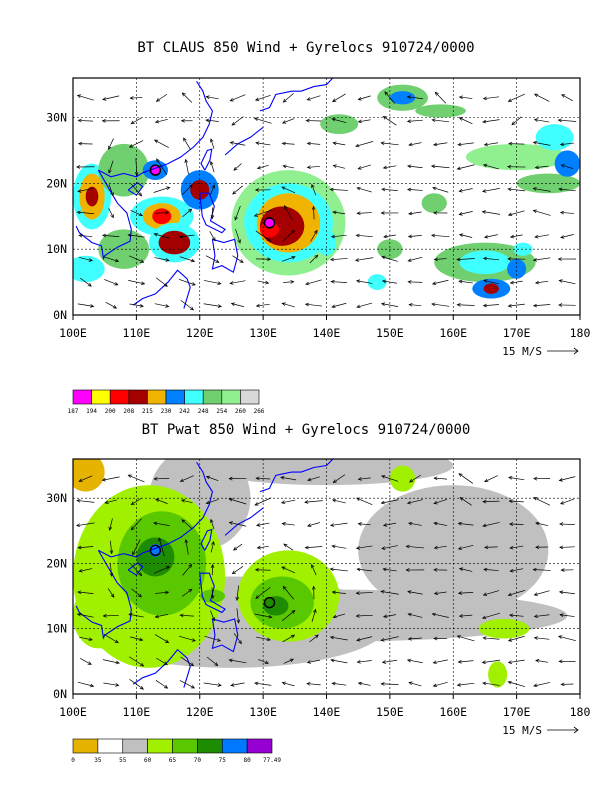 The height and width of the screenshot is (792, 612). Describe the element at coordinates (98, 760) in the screenshot. I see `colorbar-label: 35` at that location.